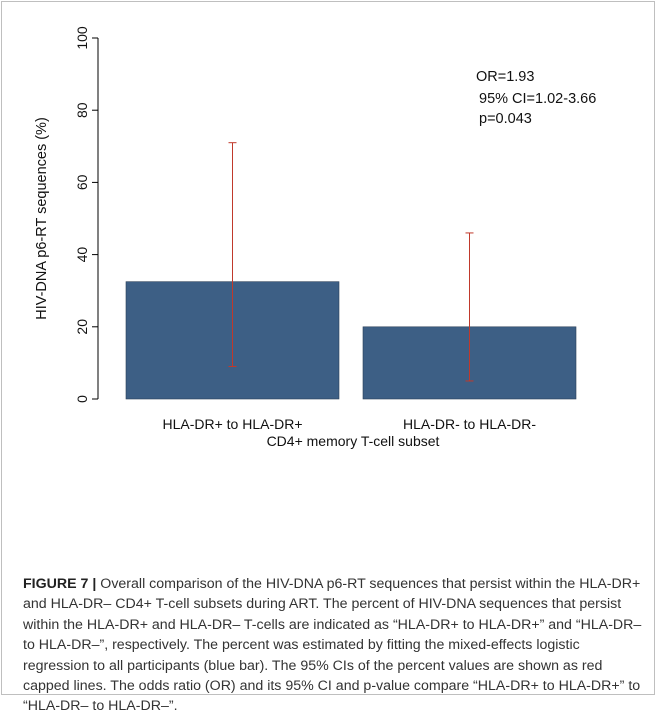  Describe the element at coordinates (353, 441) in the screenshot. I see `x-axis-title: CD4+ memory T-cell subset` at that location.